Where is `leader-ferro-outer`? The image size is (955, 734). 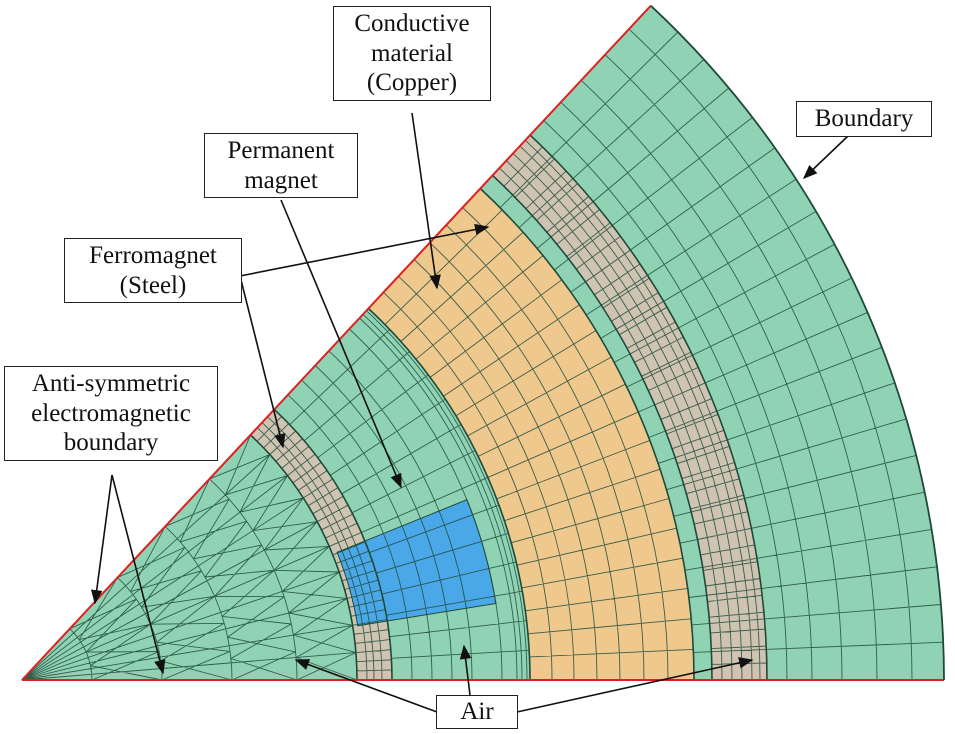 leader-ferro-outer is located at coordinates (364, 250).